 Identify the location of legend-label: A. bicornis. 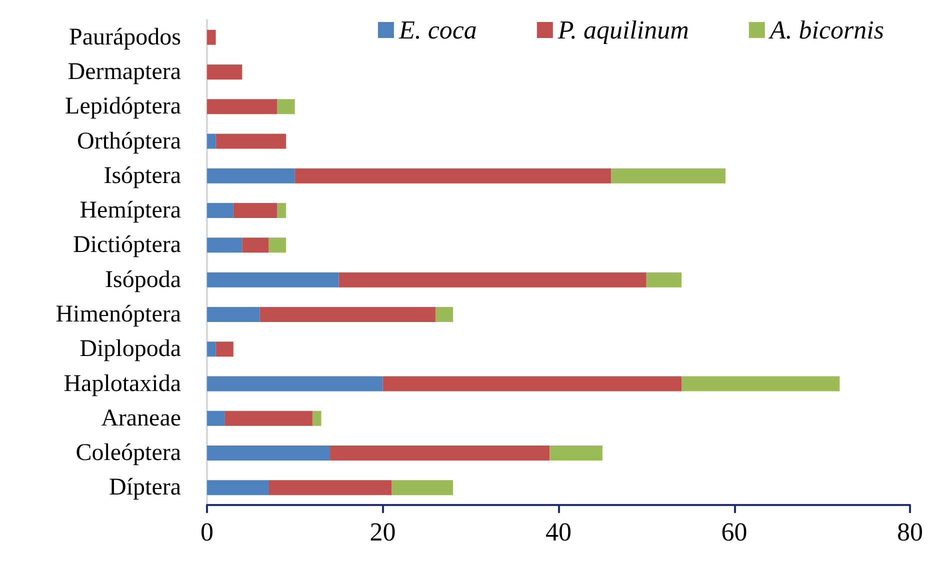
(826, 30).